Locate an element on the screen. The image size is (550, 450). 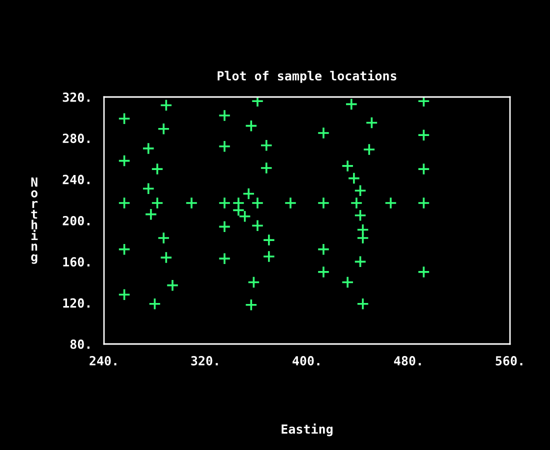
x-tick-label: 320. is located at coordinates (204, 361).